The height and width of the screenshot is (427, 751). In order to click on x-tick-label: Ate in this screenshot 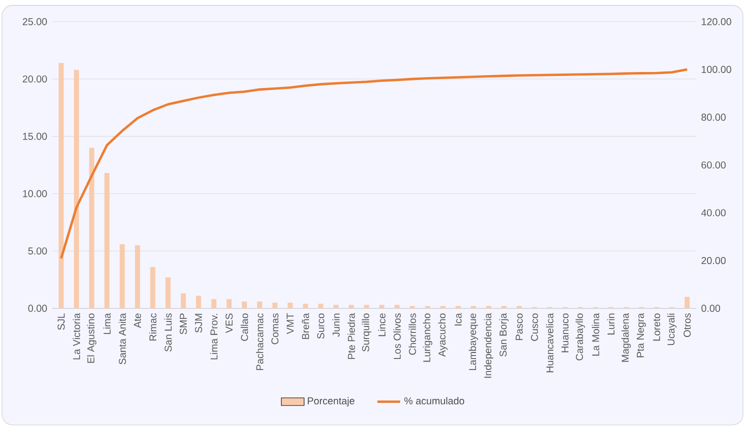, I will do `click(138, 320)`.